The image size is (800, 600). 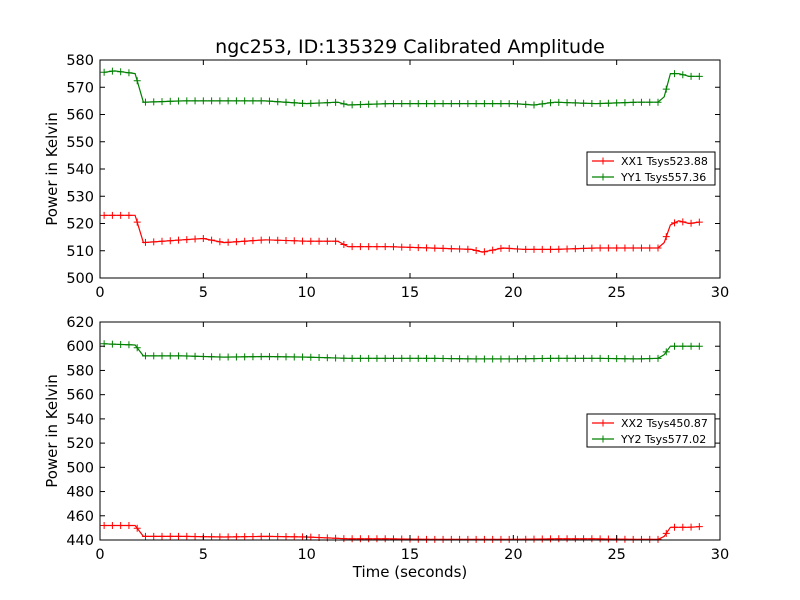 I want to click on legend-entry-label: XX2 Tsys450.87, so click(x=664, y=423).